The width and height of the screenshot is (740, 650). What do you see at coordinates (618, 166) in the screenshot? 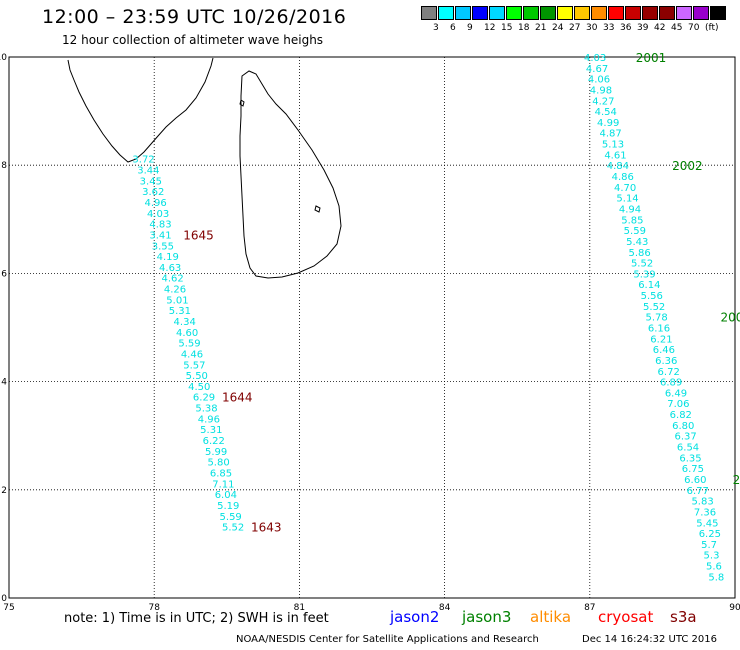
I see `wave-height-label: 4.84` at bounding box center [618, 166].